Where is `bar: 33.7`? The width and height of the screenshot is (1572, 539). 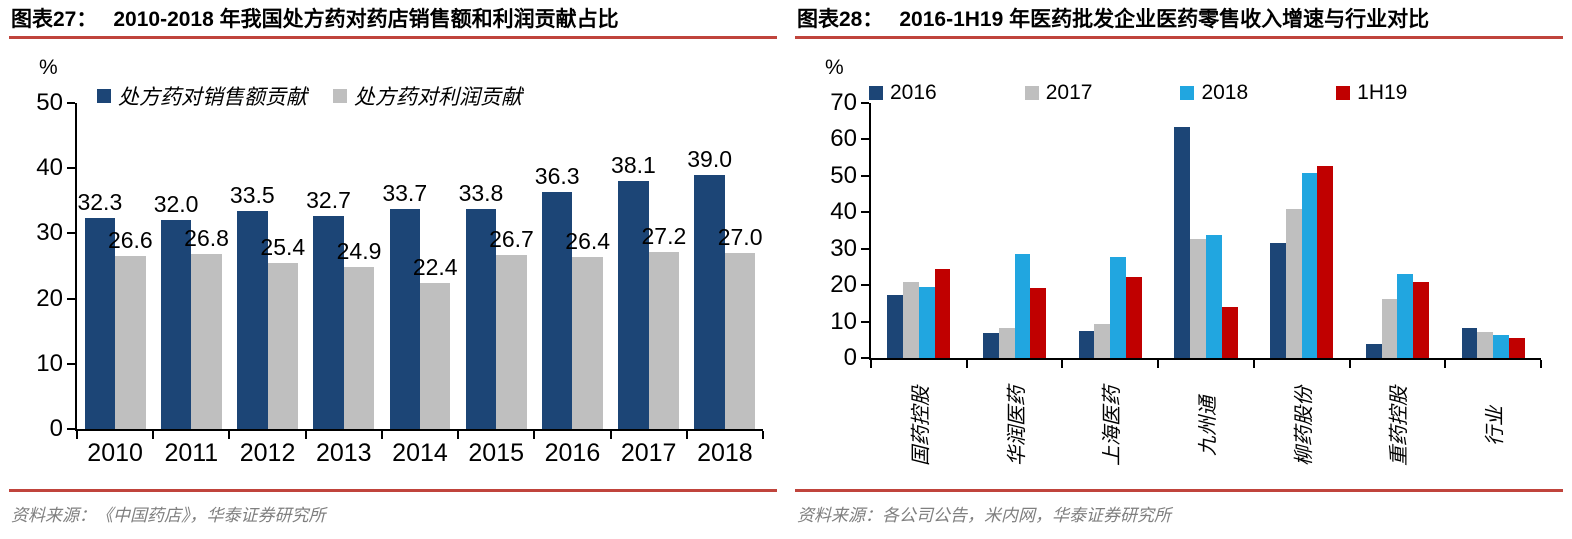
bar: 33.7 is located at coordinates (404, 305).